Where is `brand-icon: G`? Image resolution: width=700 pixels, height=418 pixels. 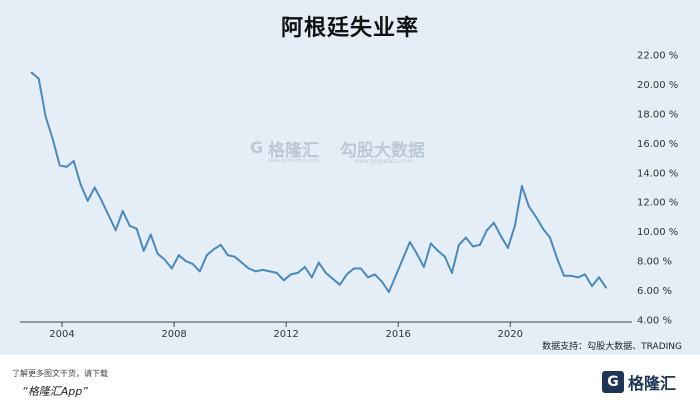 brand-icon: G is located at coordinates (613, 382).